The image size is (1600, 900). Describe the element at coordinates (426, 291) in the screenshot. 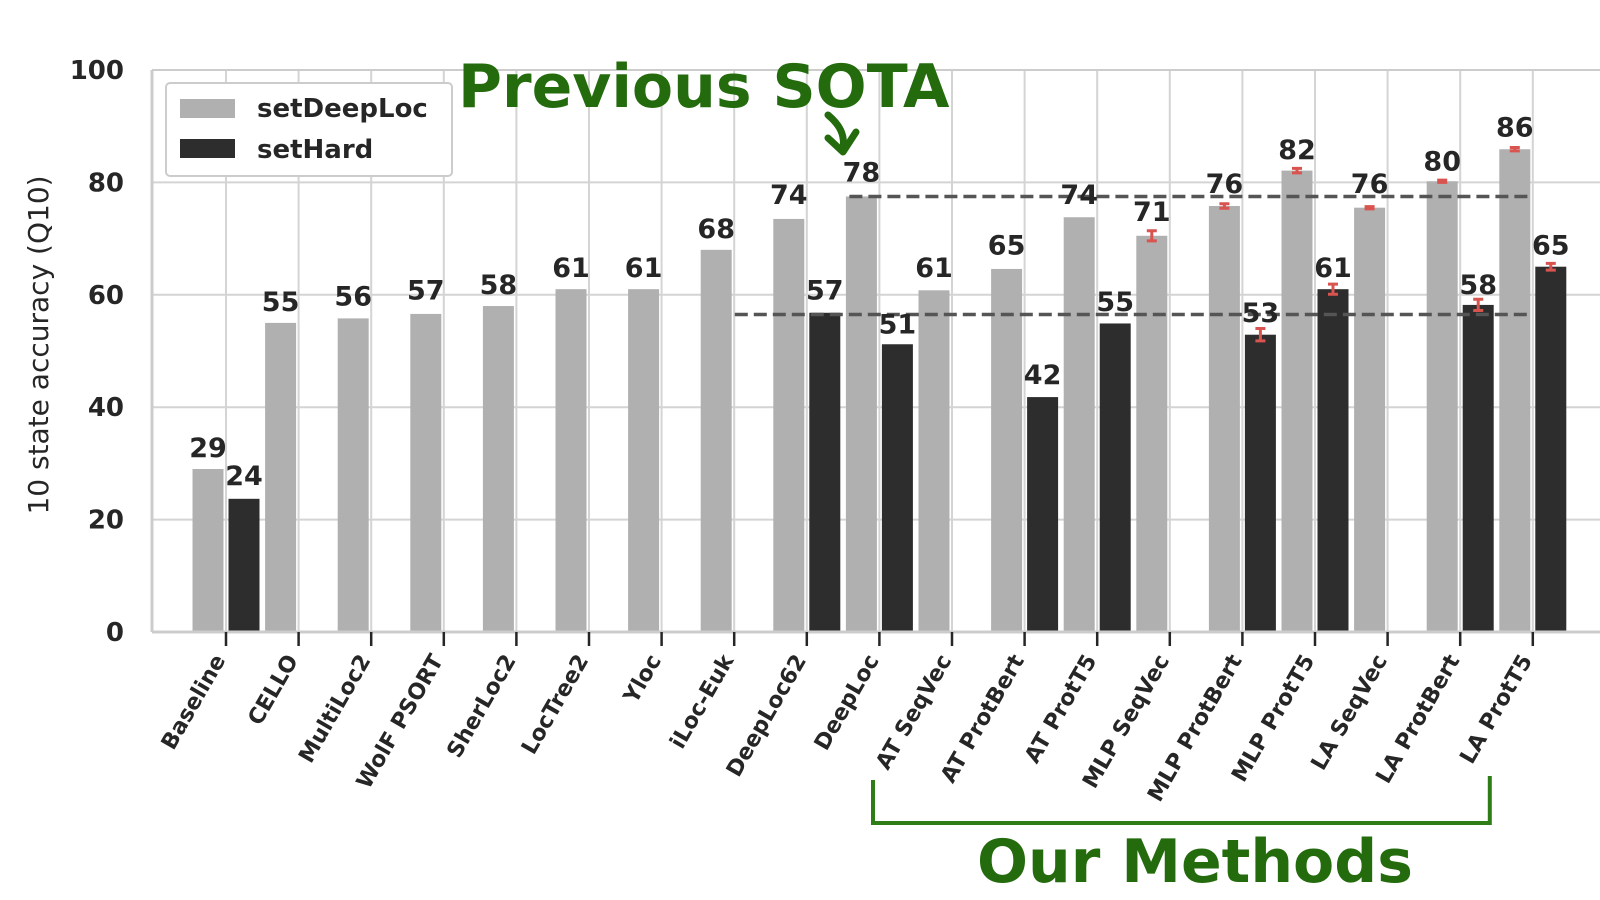

I see `value-label-setdeeploc-wolf-psort: 57` at that location.